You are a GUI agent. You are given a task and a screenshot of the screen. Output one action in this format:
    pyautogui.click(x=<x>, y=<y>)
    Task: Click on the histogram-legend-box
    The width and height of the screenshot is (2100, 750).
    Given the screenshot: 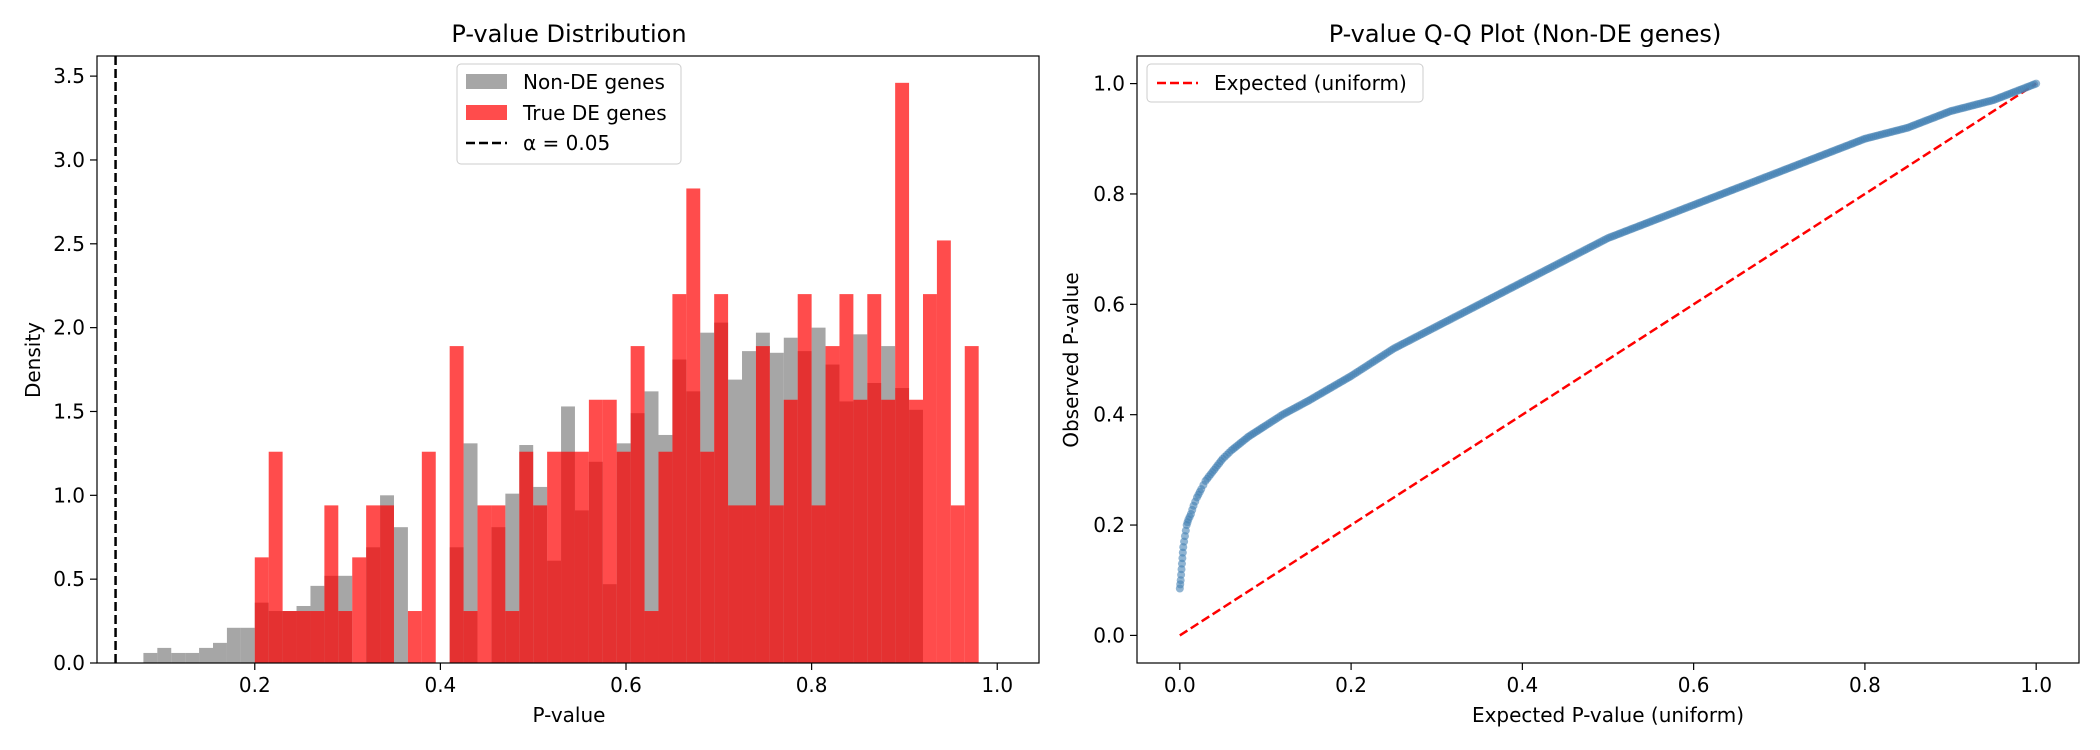 What is the action you would take?
    pyautogui.click(x=569, y=114)
    